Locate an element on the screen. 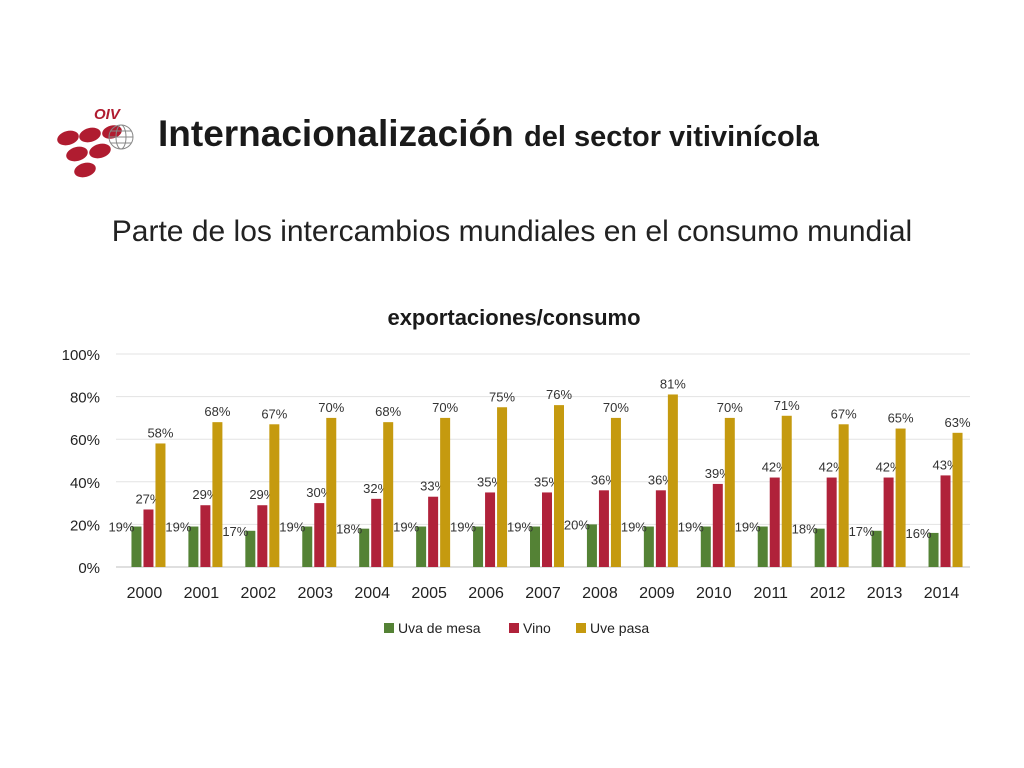 The width and height of the screenshot is (1024, 768). y-tick-label: 60% is located at coordinates (85, 440).